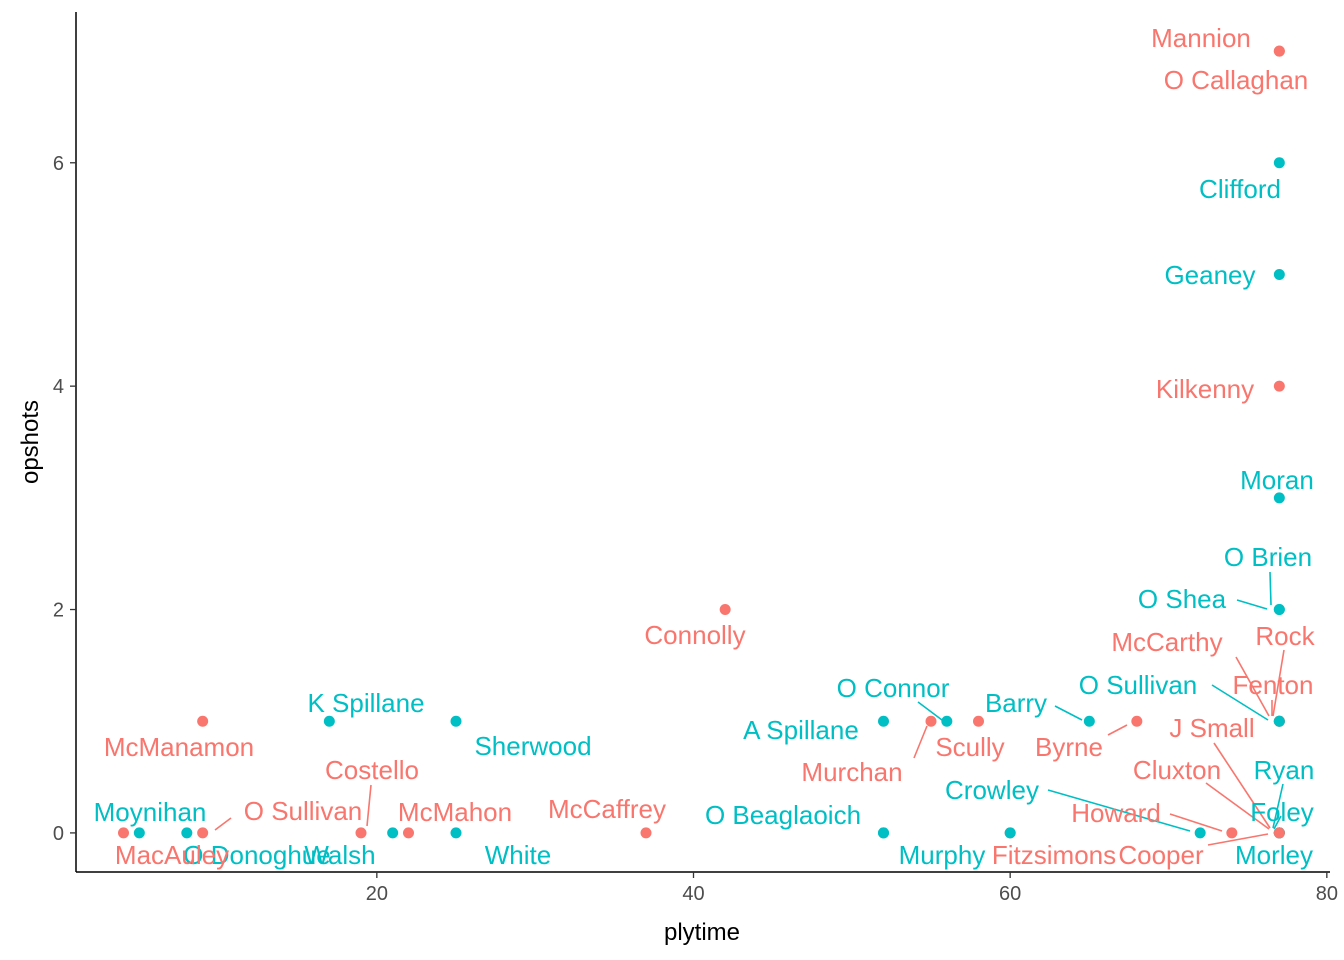 Image resolution: width=1344 pixels, height=960 pixels. What do you see at coordinates (969, 747) in the screenshot?
I see `point-label: Scully` at bounding box center [969, 747].